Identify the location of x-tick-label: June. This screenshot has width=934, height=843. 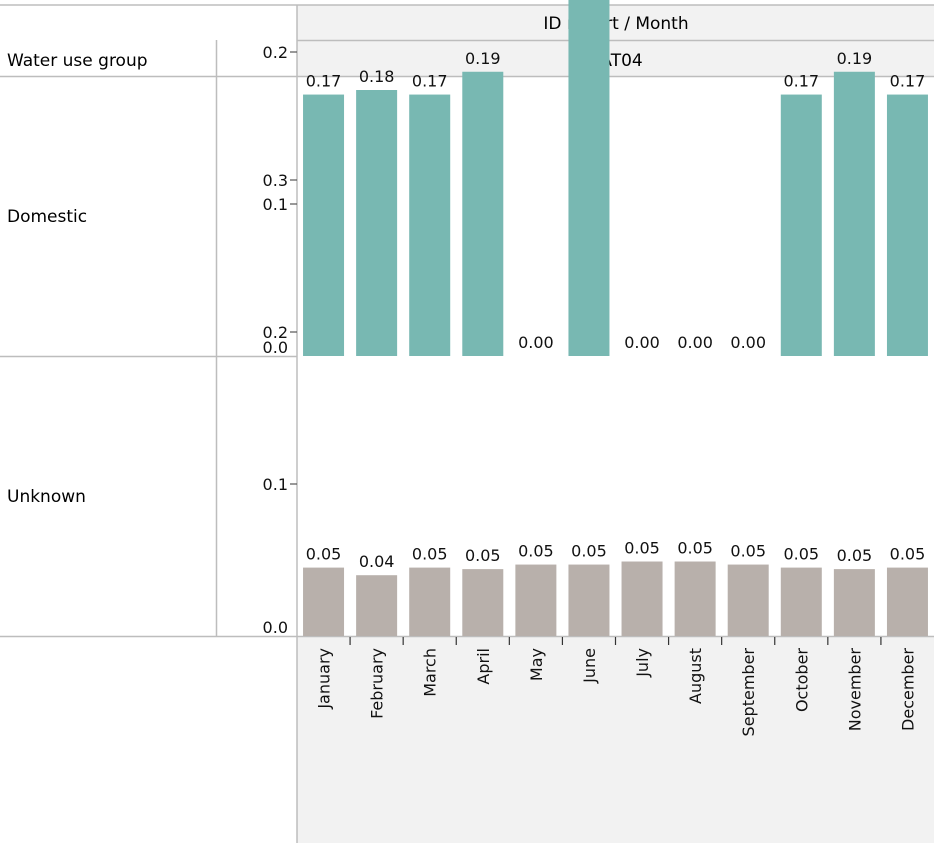
(589, 666).